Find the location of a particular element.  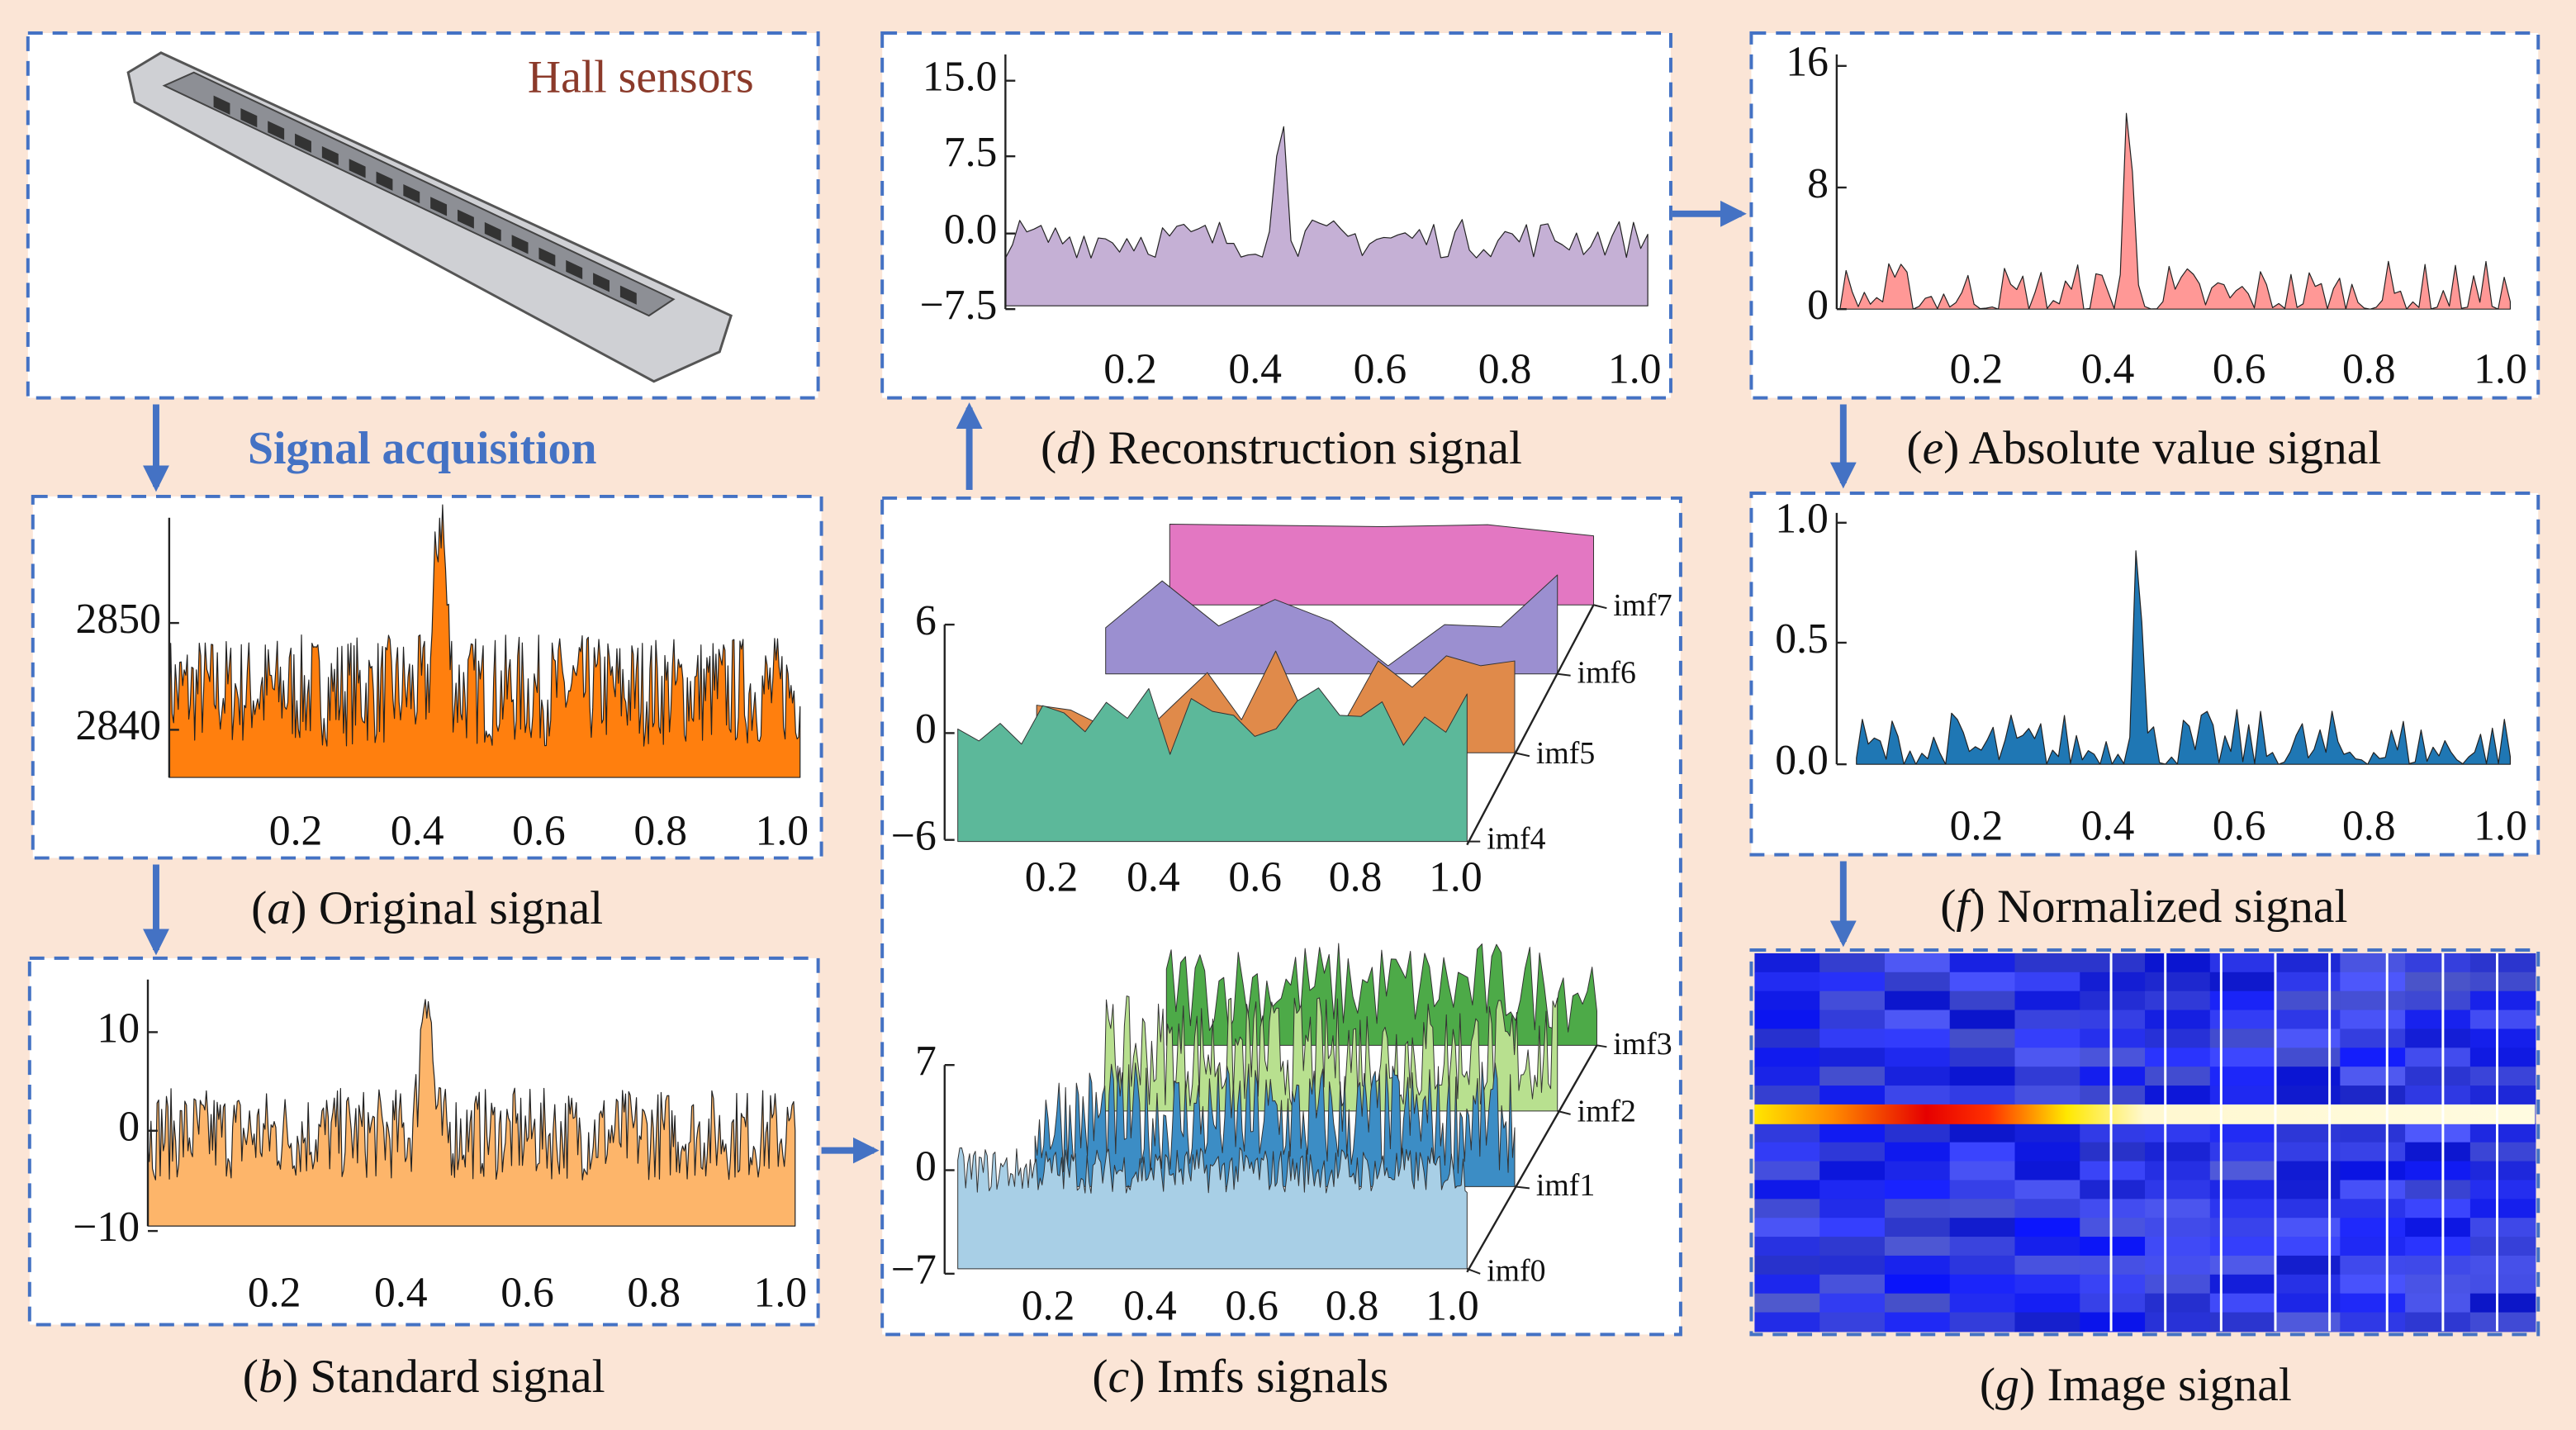

y-tick-label: −7.5 is located at coordinates (959, 305).